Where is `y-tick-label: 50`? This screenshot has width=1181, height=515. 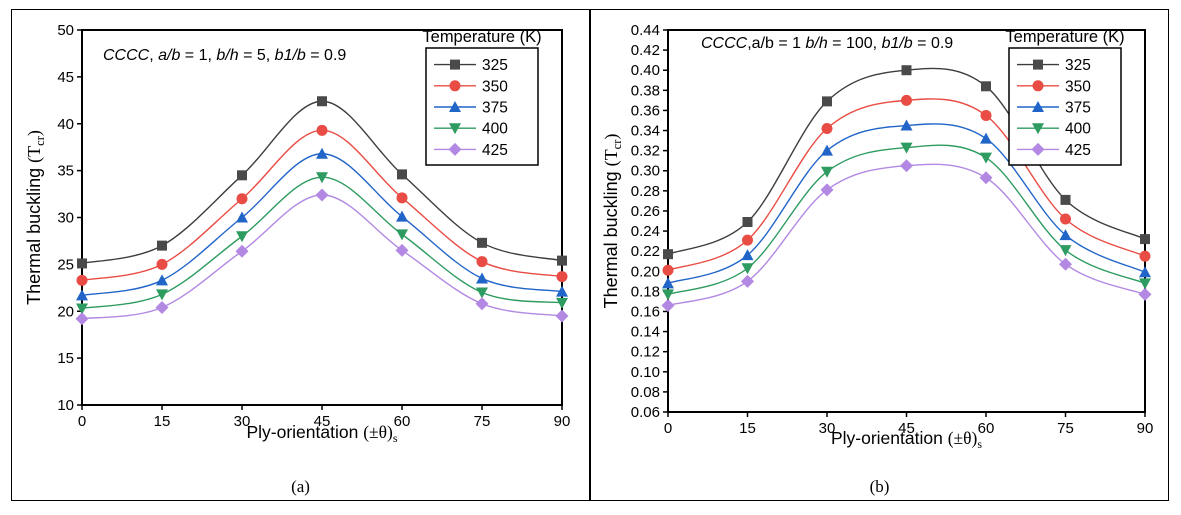
y-tick-label: 50 is located at coordinates (65, 30).